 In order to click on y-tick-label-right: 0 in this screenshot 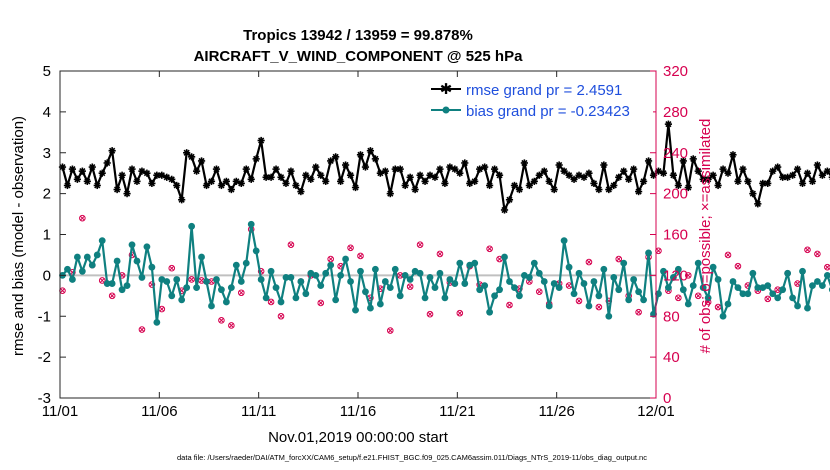, I will do `click(667, 398)`.